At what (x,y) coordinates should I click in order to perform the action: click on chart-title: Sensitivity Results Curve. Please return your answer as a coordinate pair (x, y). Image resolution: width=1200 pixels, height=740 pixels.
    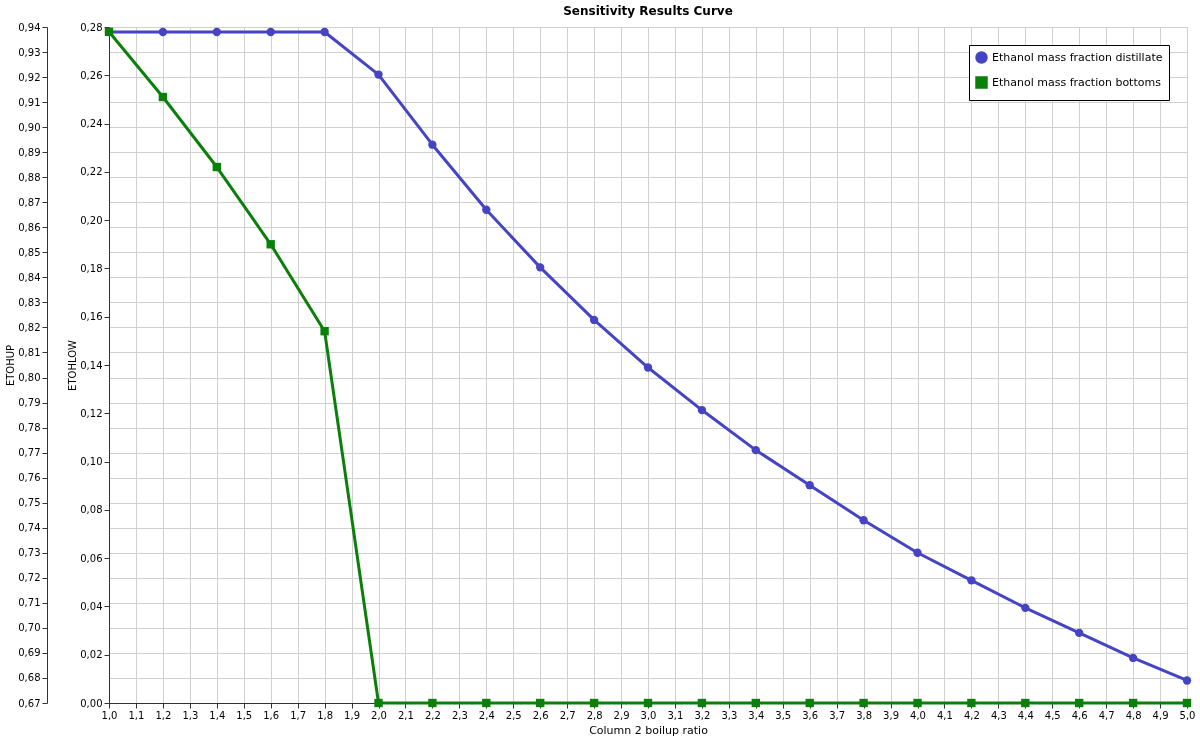
    Looking at the image, I should click on (648, 11).